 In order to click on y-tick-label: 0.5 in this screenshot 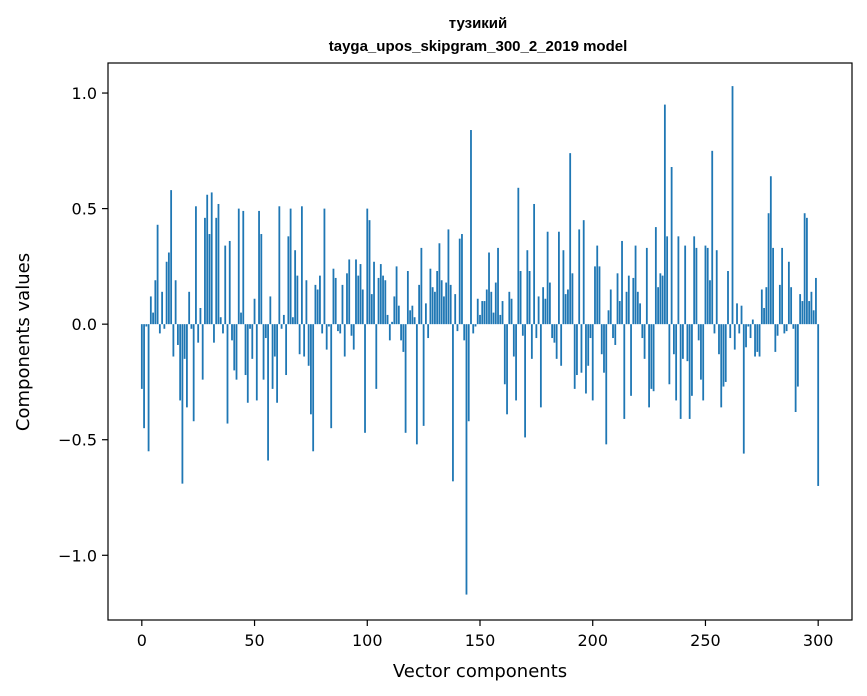, I will do `click(84, 209)`.